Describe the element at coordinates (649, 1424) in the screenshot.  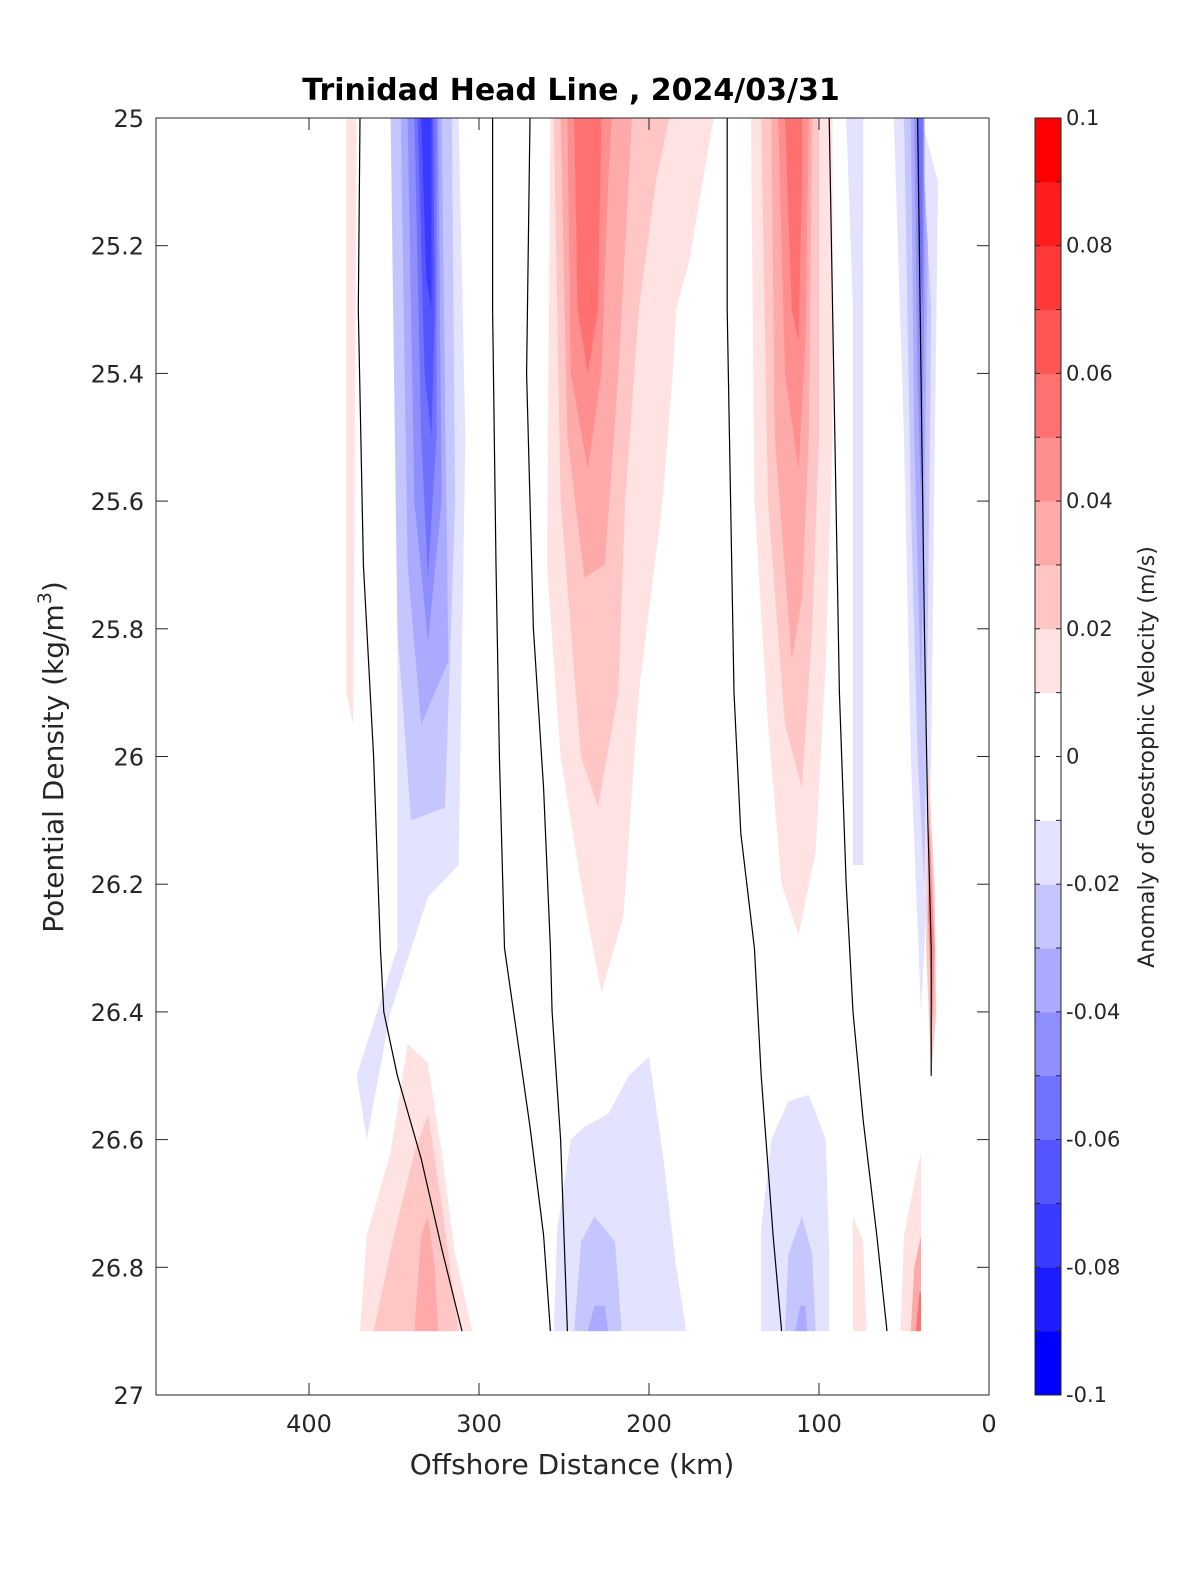
I see `x-tick-label: 200` at that location.